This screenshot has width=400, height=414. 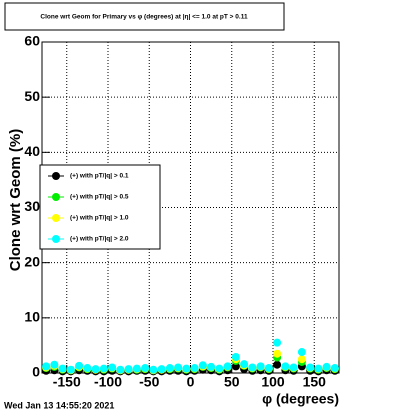 What do you see at coordinates (149, 382) in the screenshot?
I see `x-tick-label: -50` at bounding box center [149, 382].